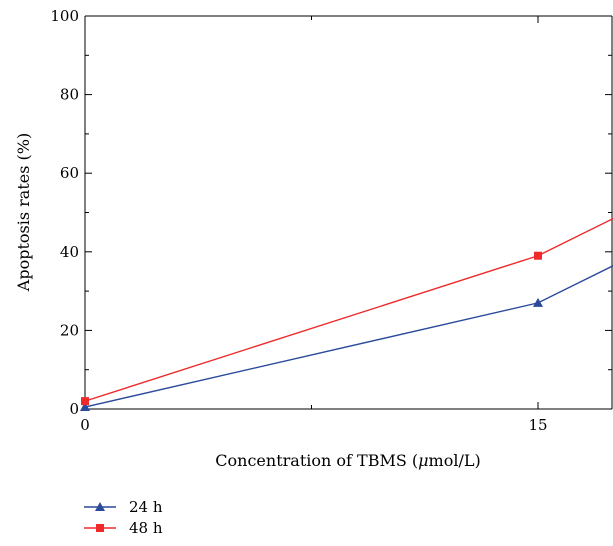  Describe the element at coordinates (537, 425) in the screenshot. I see `x-tick-label: 15` at that location.